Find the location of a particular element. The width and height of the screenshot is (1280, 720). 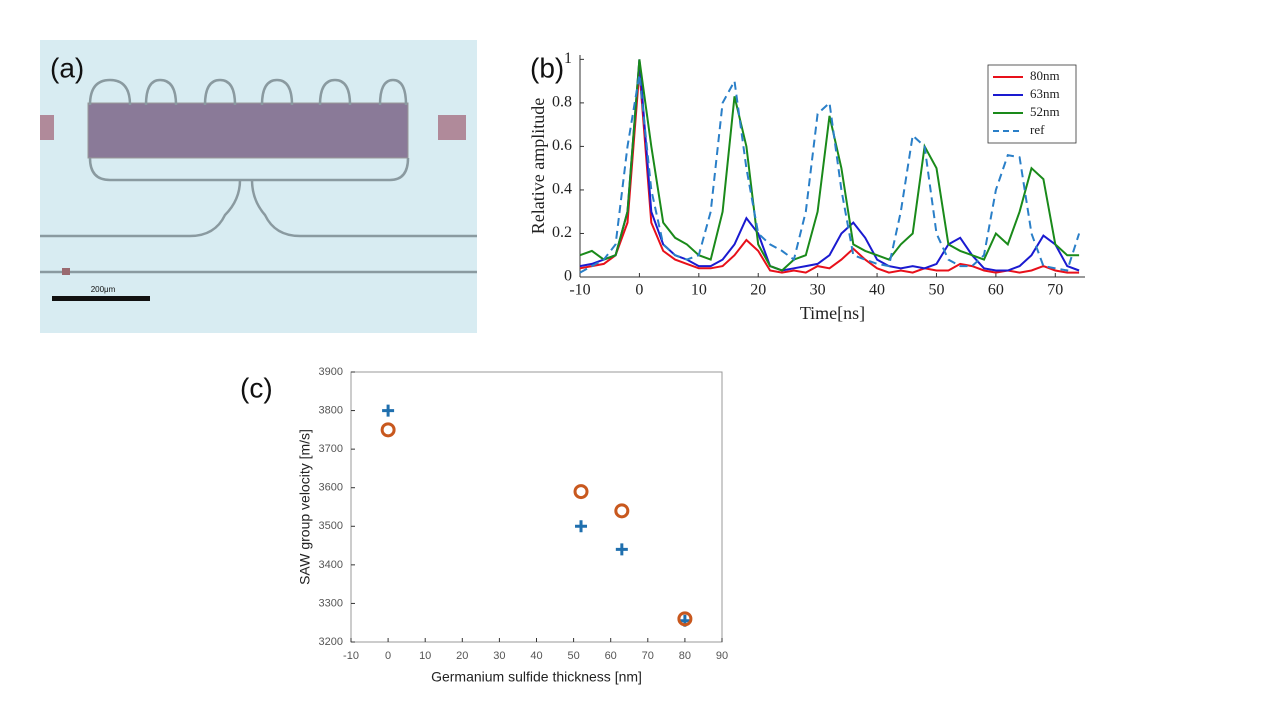

y-tick-label: 3700 is located at coordinates (331, 449).